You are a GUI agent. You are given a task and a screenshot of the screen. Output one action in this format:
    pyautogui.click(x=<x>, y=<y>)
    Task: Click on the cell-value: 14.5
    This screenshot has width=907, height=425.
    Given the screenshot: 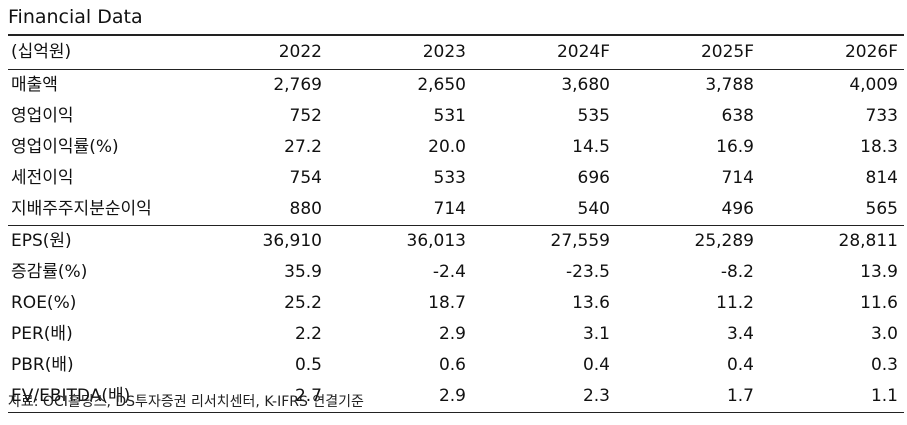 What is the action you would take?
    pyautogui.click(x=591, y=147)
    